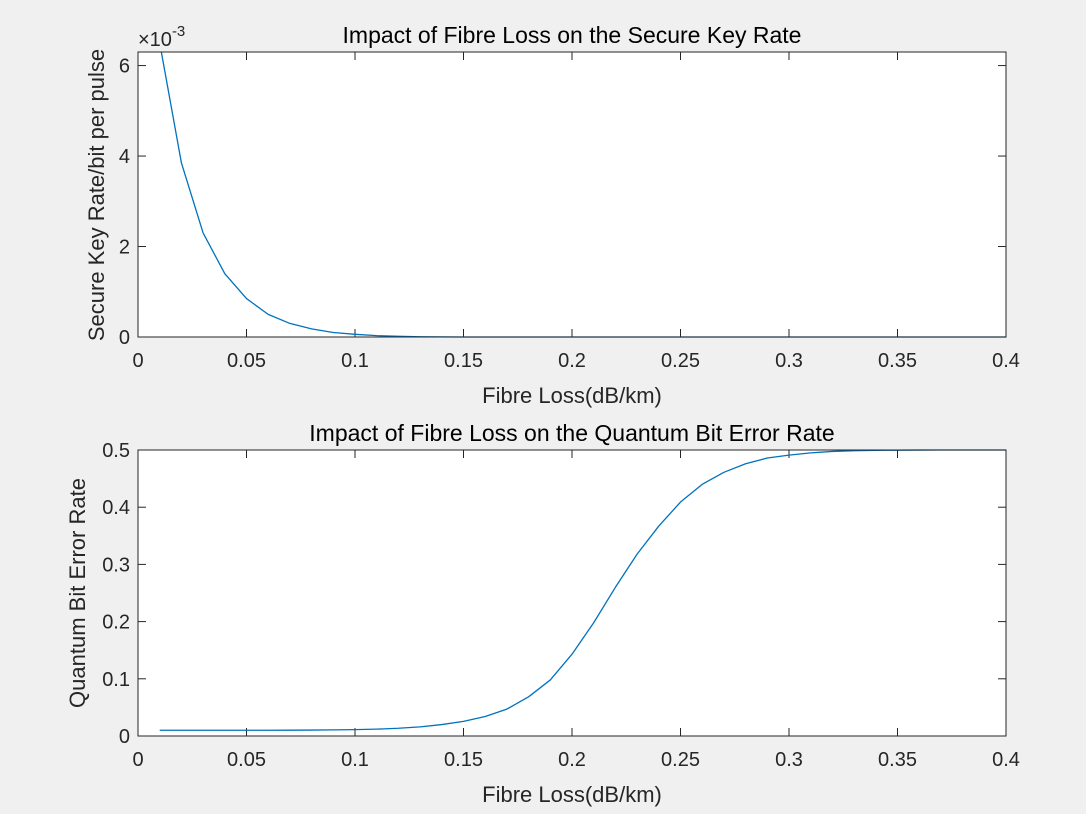 This screenshot has width=1086, height=814. What do you see at coordinates (124, 67) in the screenshot?
I see `y-tick-label: 6` at bounding box center [124, 67].